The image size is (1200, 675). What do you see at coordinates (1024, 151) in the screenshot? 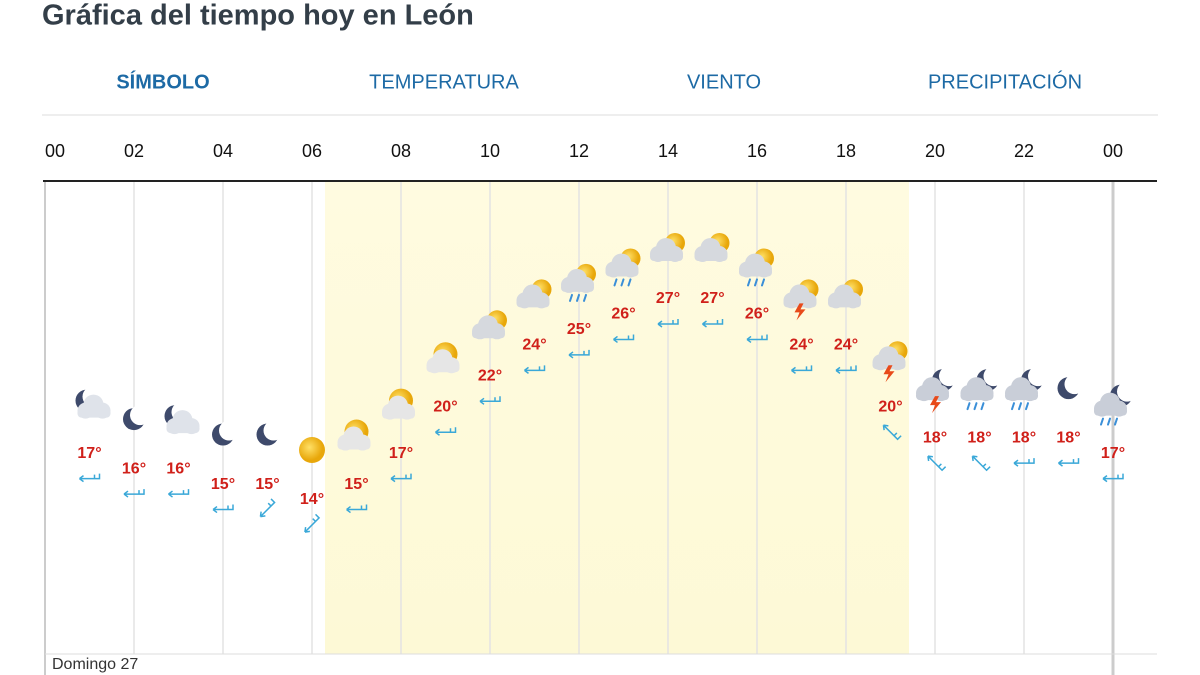
I see `x-tick-label: 22` at bounding box center [1024, 151].